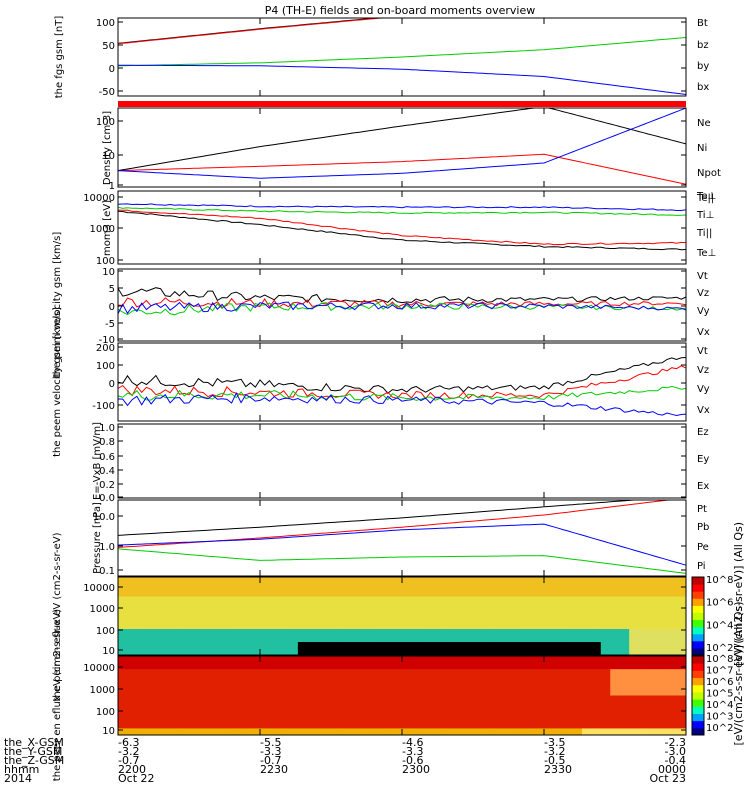 The width and height of the screenshot is (750, 800). What do you see at coordinates (402, 538) in the screenshot?
I see `panel-frame` at bounding box center [402, 538].